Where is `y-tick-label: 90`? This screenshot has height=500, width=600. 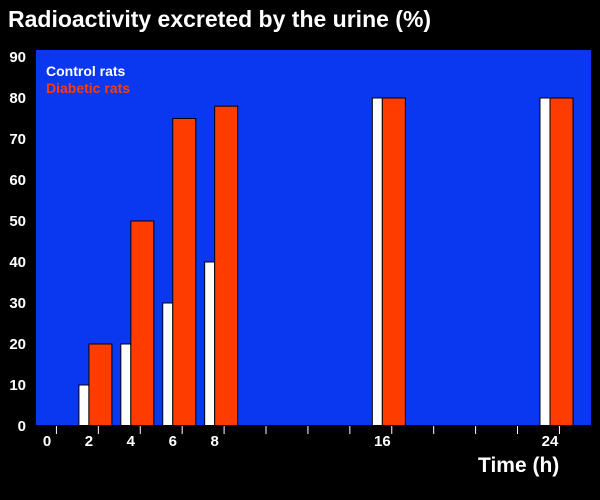 y-tick-label: 90 is located at coordinates (17, 57).